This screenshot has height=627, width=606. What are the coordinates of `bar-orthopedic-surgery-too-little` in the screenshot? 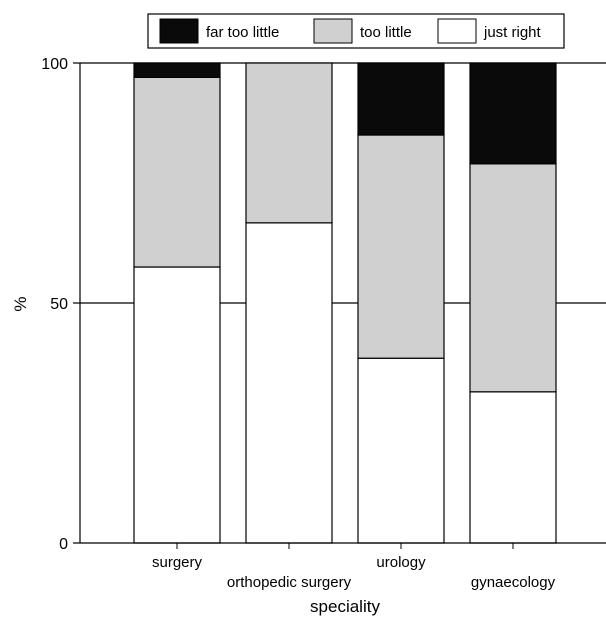 It's located at (289, 143).